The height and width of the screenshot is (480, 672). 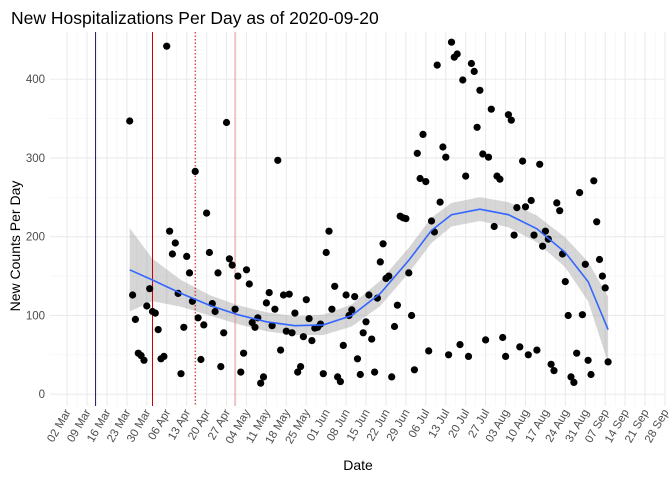 I want to click on y-axis-title: New Counts Per Day, so click(x=15, y=246).